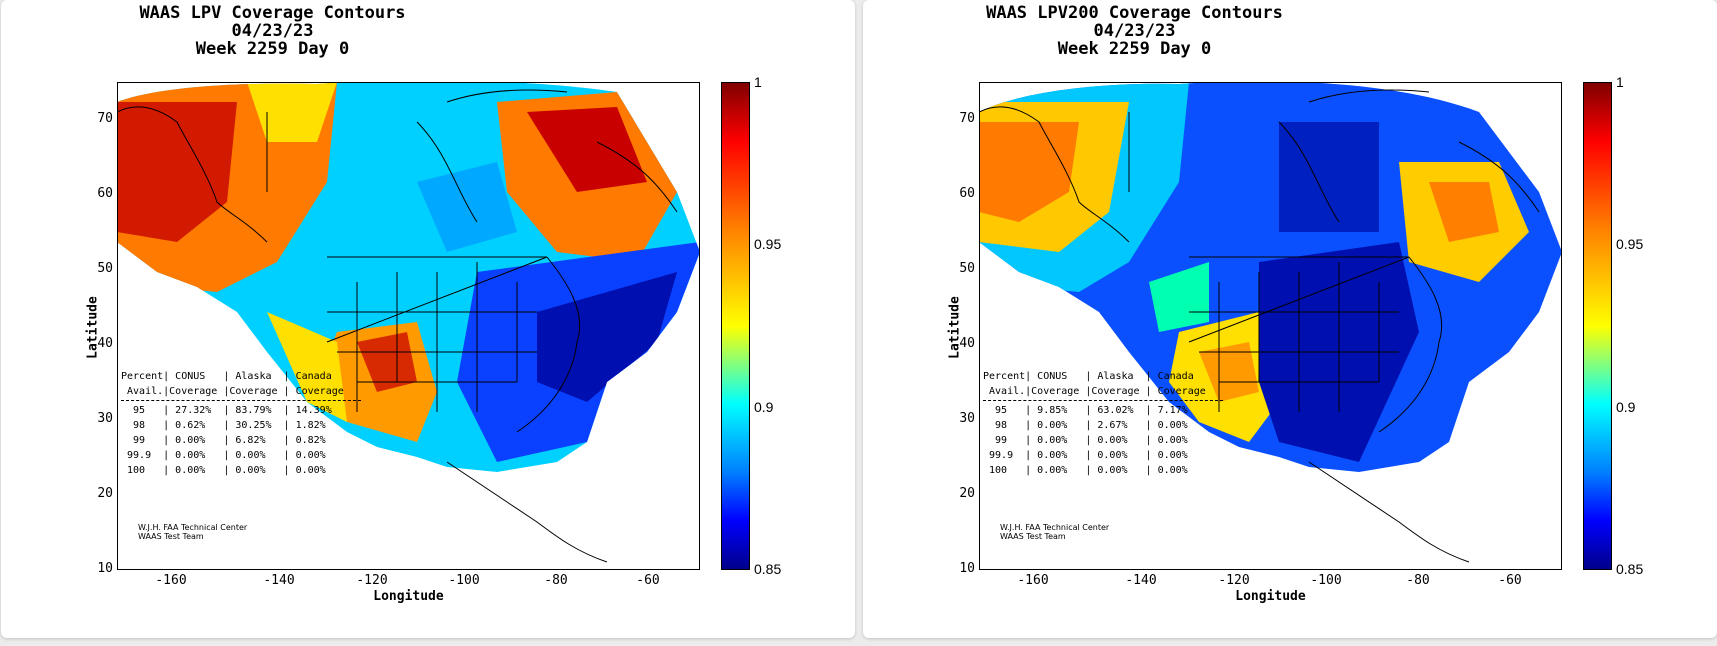  What do you see at coordinates (1085, 410) in the screenshot?
I see `stats-row: 95 | 9.85% | 63.02% | 7.17%` at bounding box center [1085, 410].